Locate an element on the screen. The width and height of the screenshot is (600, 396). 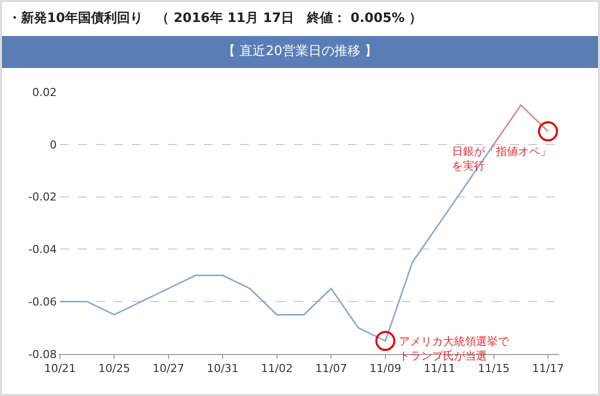
y-tick-label: -0.06 is located at coordinates (42, 301).